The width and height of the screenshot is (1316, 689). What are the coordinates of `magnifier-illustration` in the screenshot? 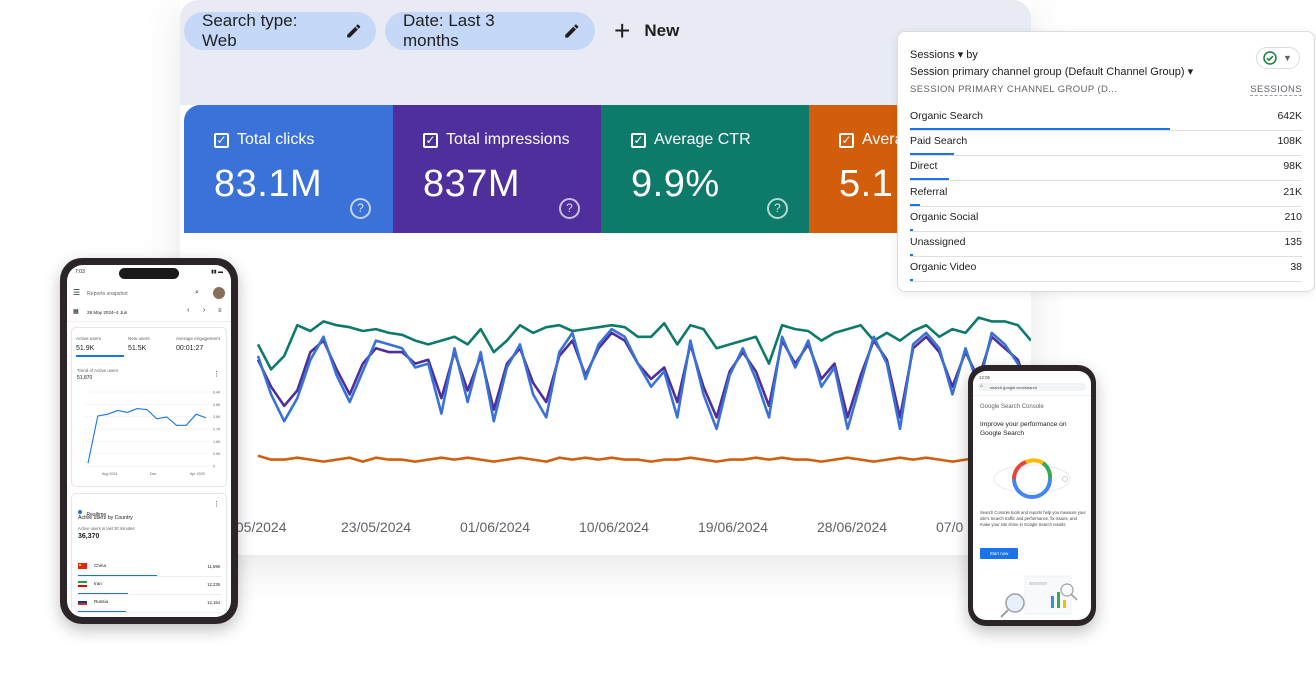 It's located at (1039, 596).